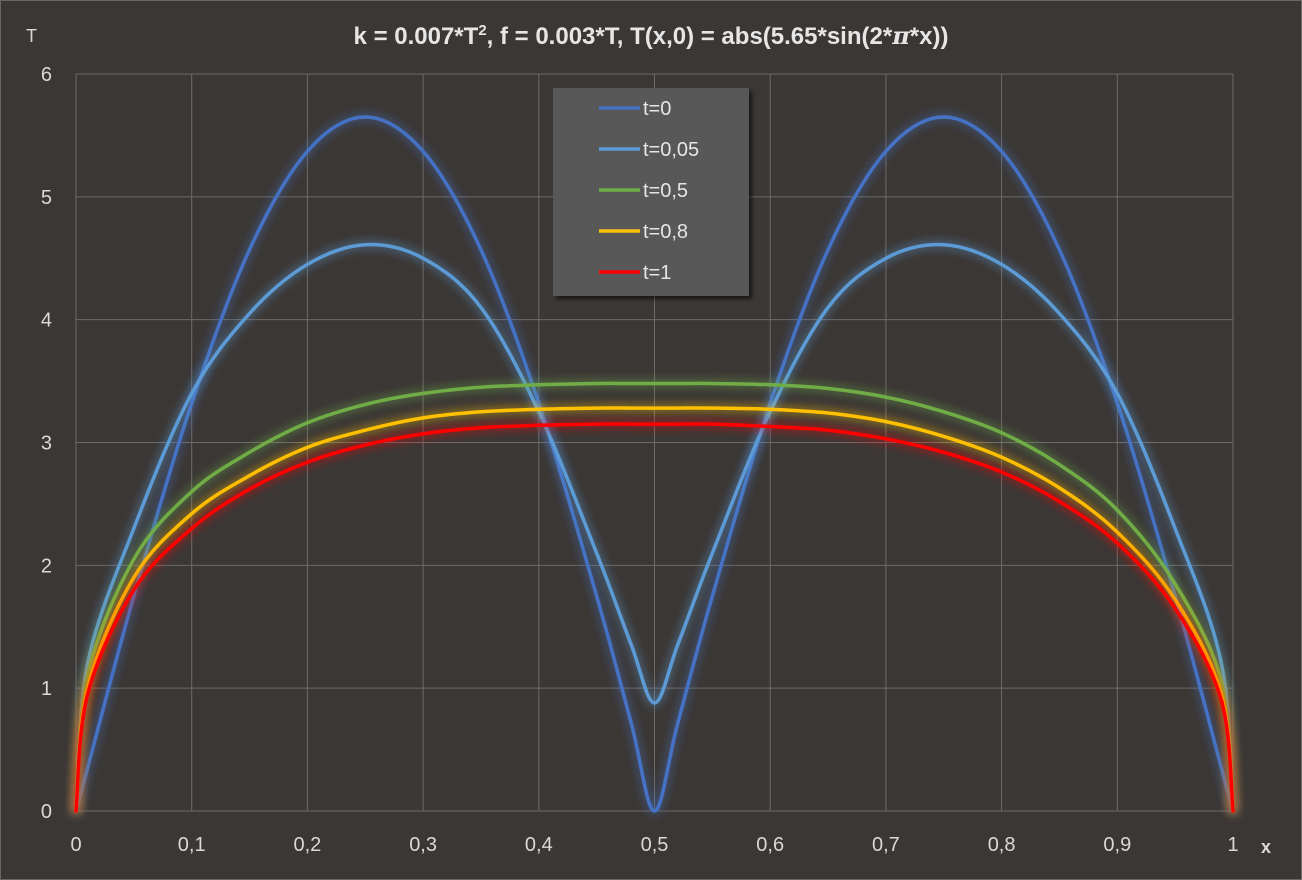  Describe the element at coordinates (671, 150) in the screenshot. I see `legend-label-1: t=0,05` at that location.